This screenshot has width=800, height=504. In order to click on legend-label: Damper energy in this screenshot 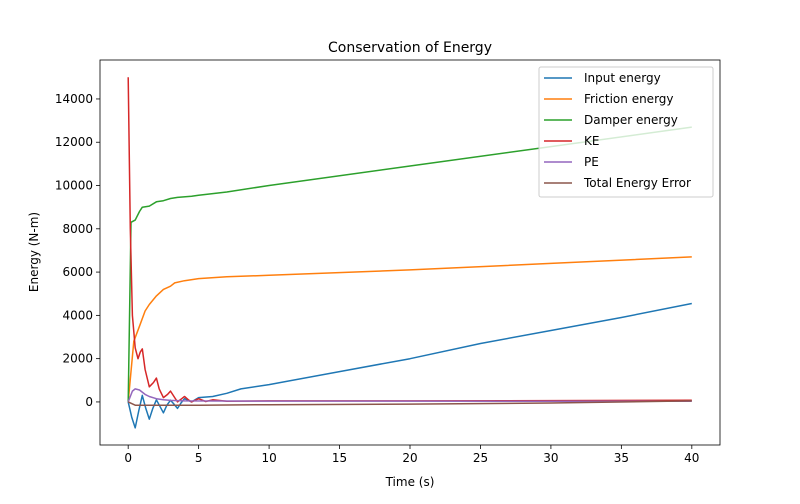, I will do `click(631, 120)`.